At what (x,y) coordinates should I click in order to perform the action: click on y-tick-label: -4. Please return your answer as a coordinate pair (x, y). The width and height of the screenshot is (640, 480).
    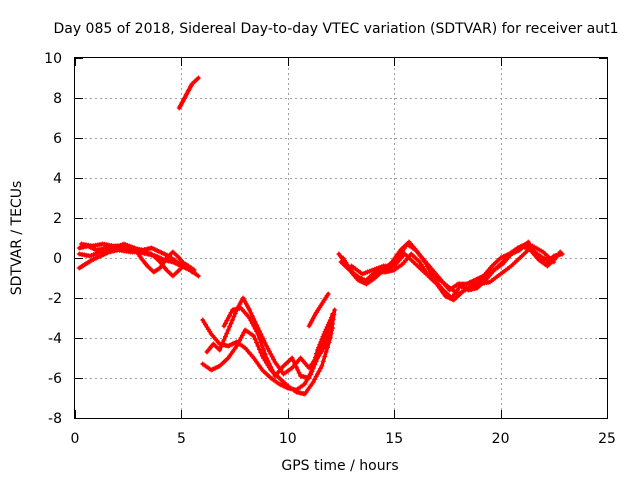
    Looking at the image, I should click on (55, 339).